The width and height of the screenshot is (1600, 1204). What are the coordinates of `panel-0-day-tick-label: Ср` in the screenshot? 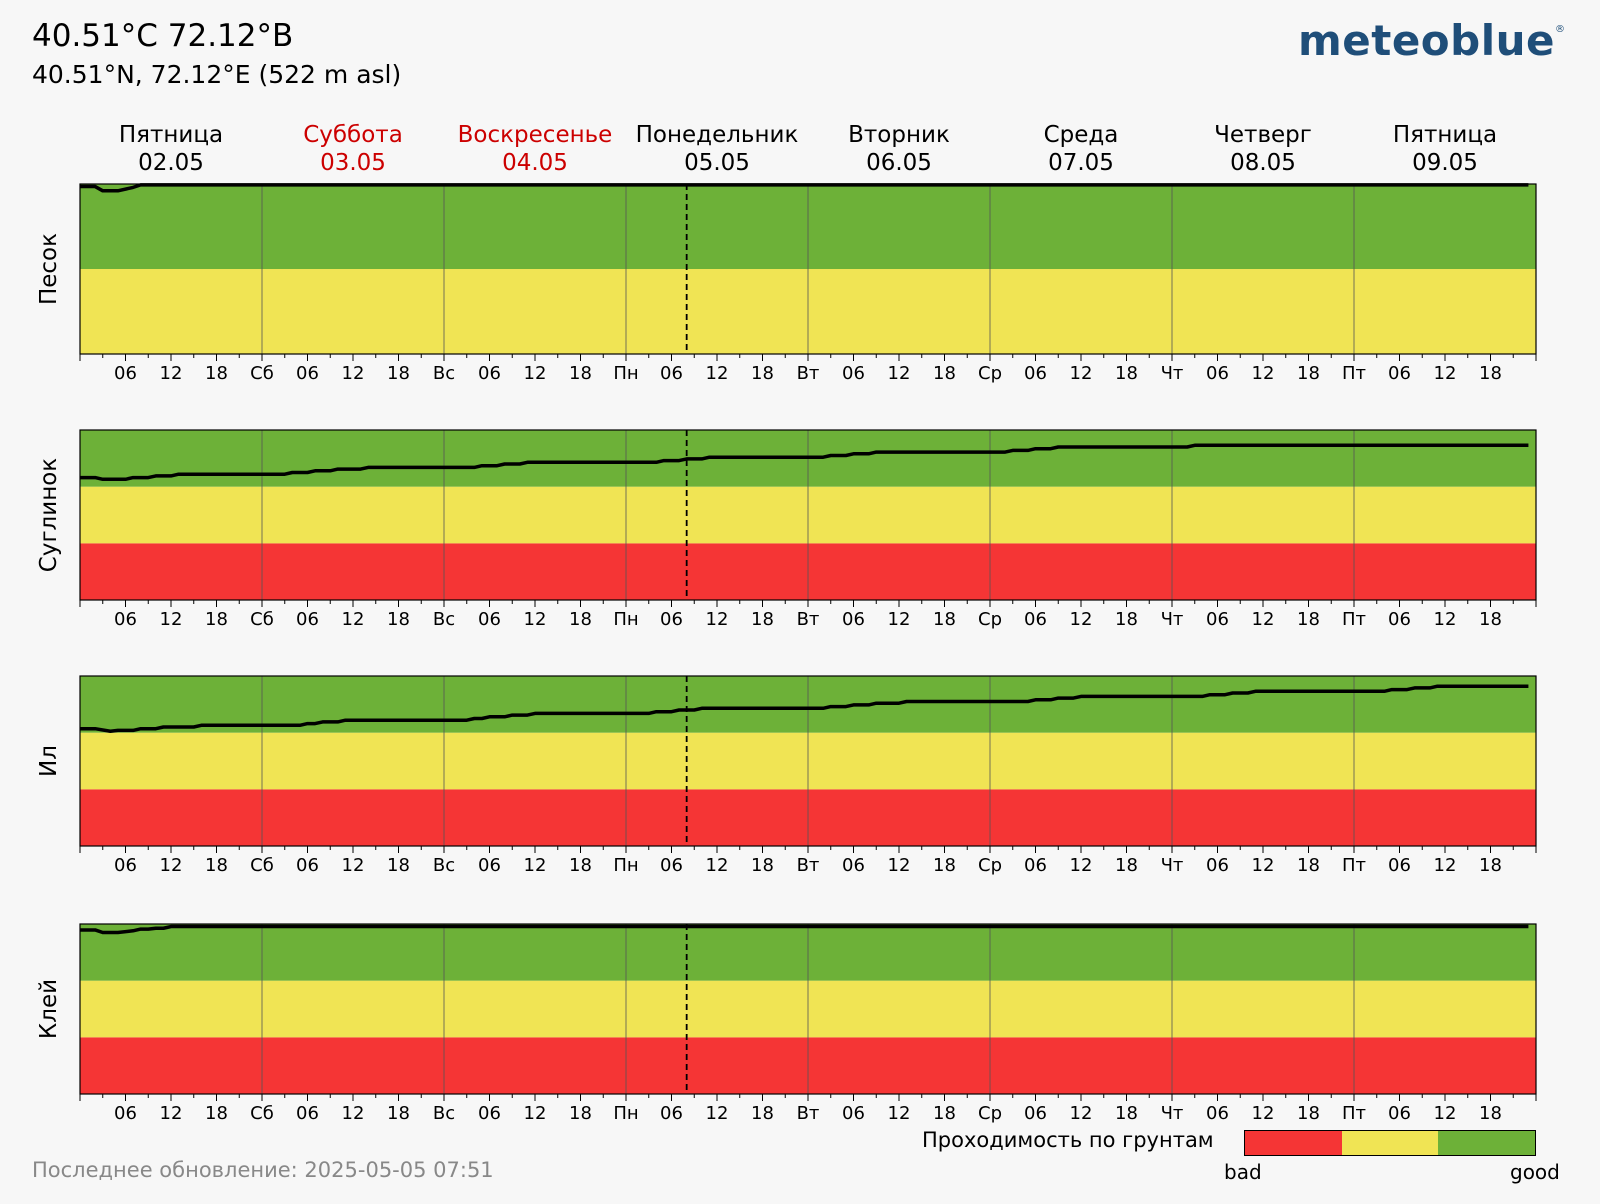 It's located at (990, 373).